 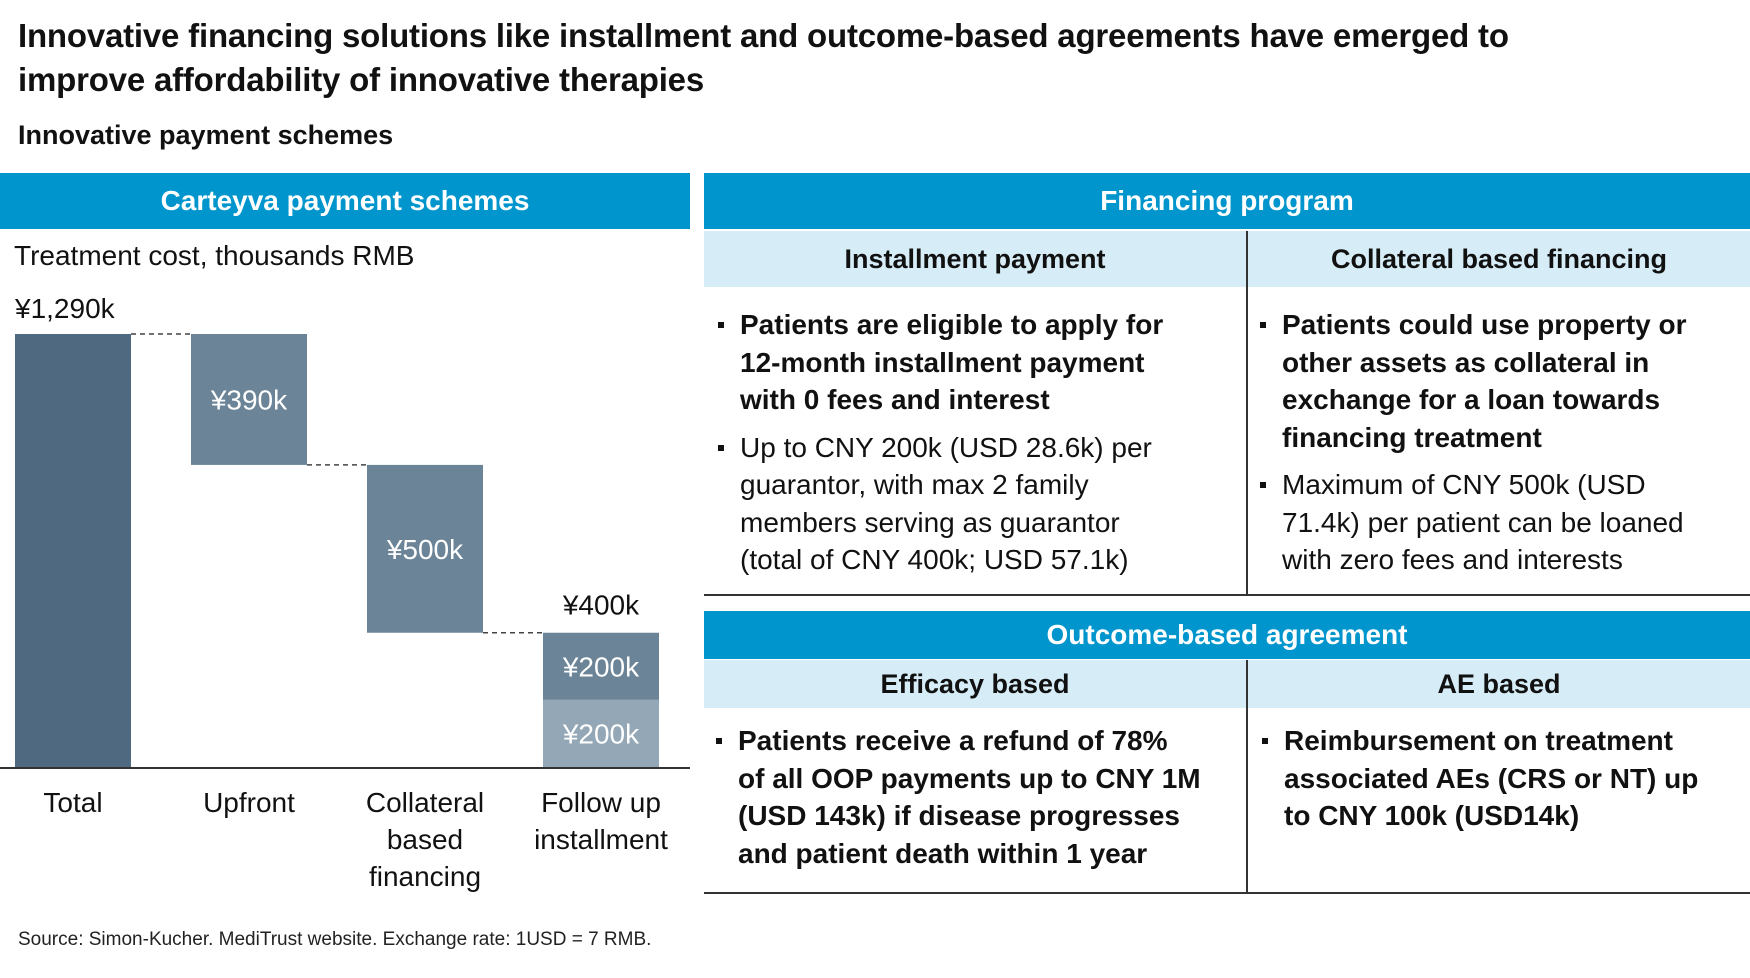 What do you see at coordinates (1432, 815) in the screenshot?
I see `bullet-line: to CNY 100k (USD14k)` at bounding box center [1432, 815].